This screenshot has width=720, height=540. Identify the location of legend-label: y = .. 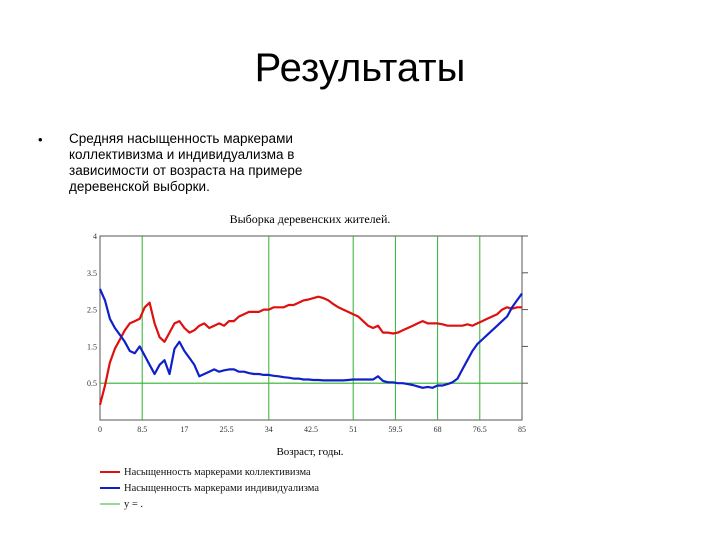
(133, 504).